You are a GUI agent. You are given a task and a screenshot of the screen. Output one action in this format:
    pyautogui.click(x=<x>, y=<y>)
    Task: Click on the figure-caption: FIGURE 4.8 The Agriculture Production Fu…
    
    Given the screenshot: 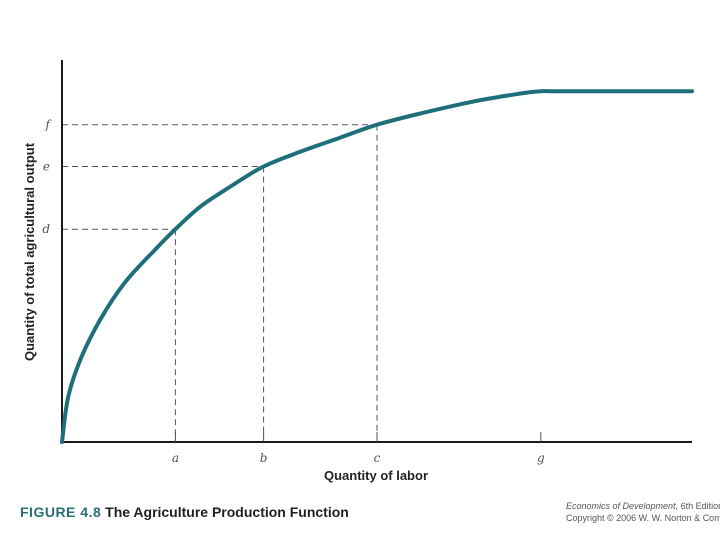 What is the action you would take?
    pyautogui.click(x=184, y=512)
    